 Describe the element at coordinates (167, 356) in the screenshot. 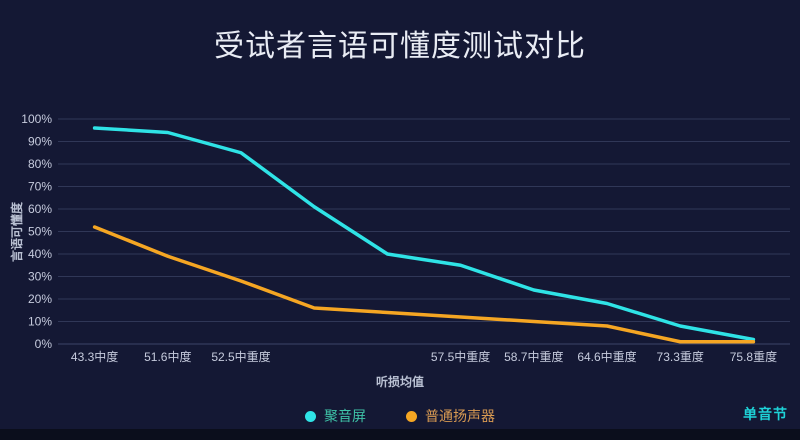

I see `x-tick-label: 51.6中度` at that location.